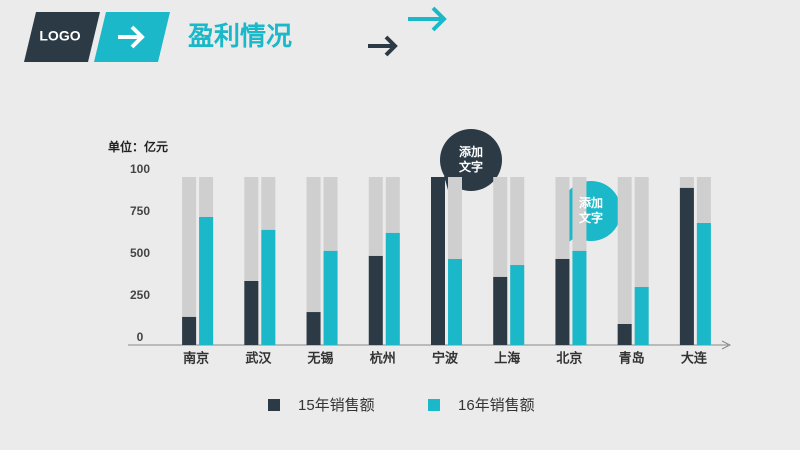  I want to click on y-tick-label: 500, so click(140, 253).